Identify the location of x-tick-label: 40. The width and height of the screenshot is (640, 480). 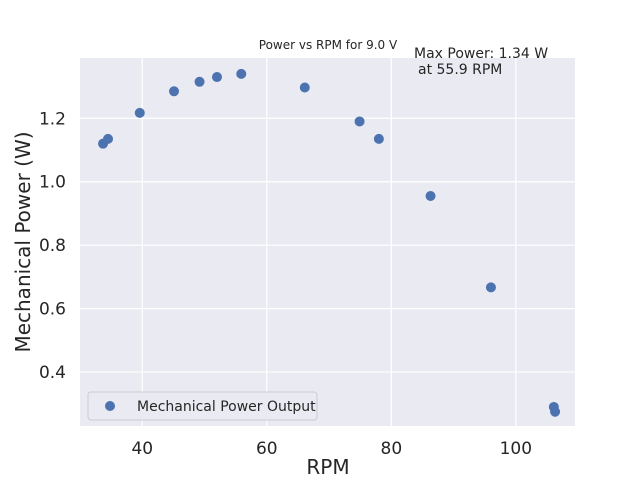
(142, 449).